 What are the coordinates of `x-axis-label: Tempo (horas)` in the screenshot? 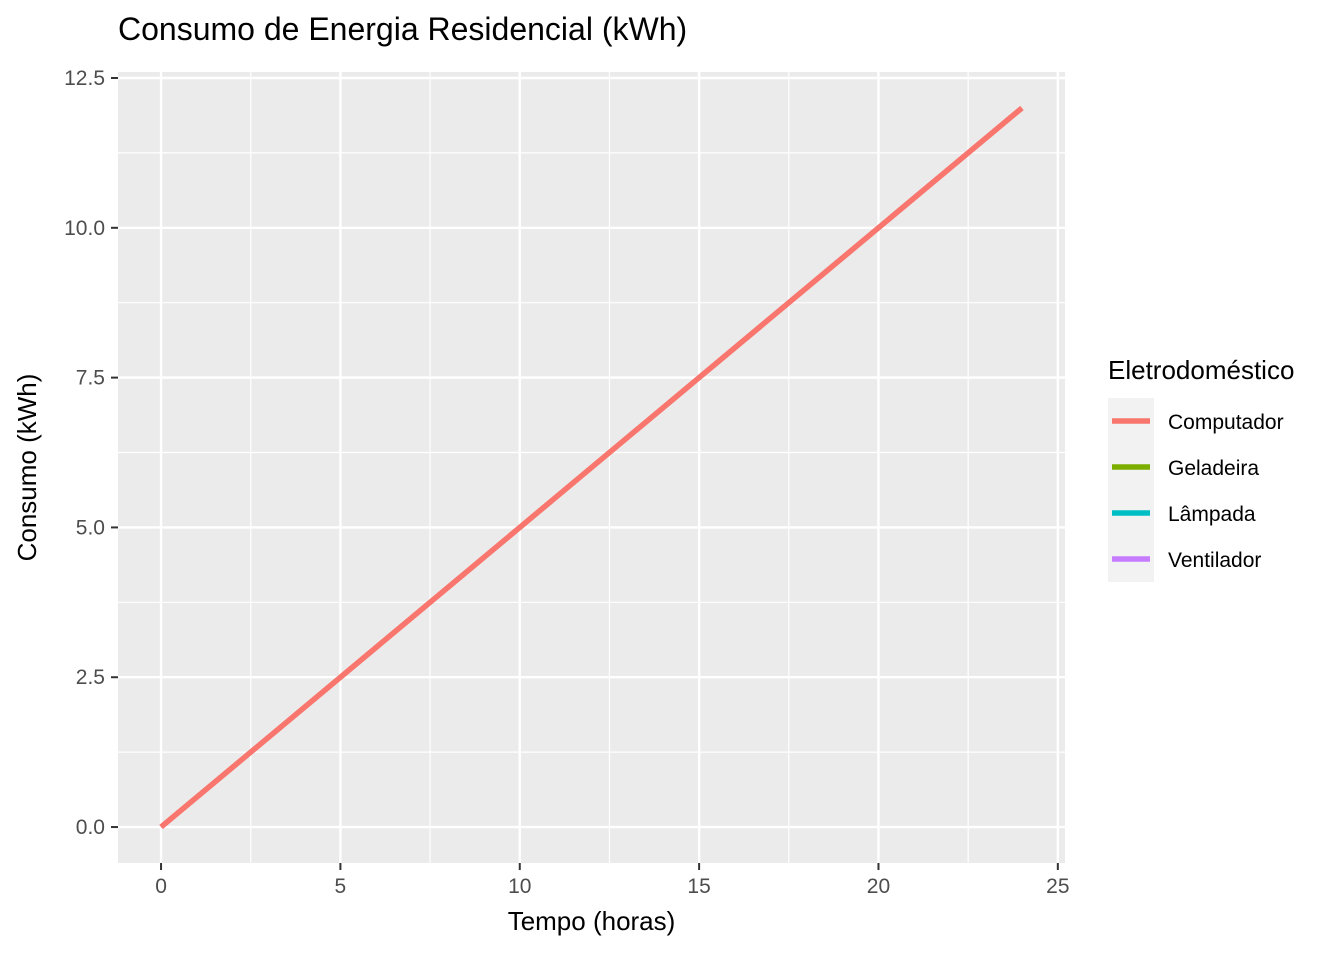 It's located at (592, 921).